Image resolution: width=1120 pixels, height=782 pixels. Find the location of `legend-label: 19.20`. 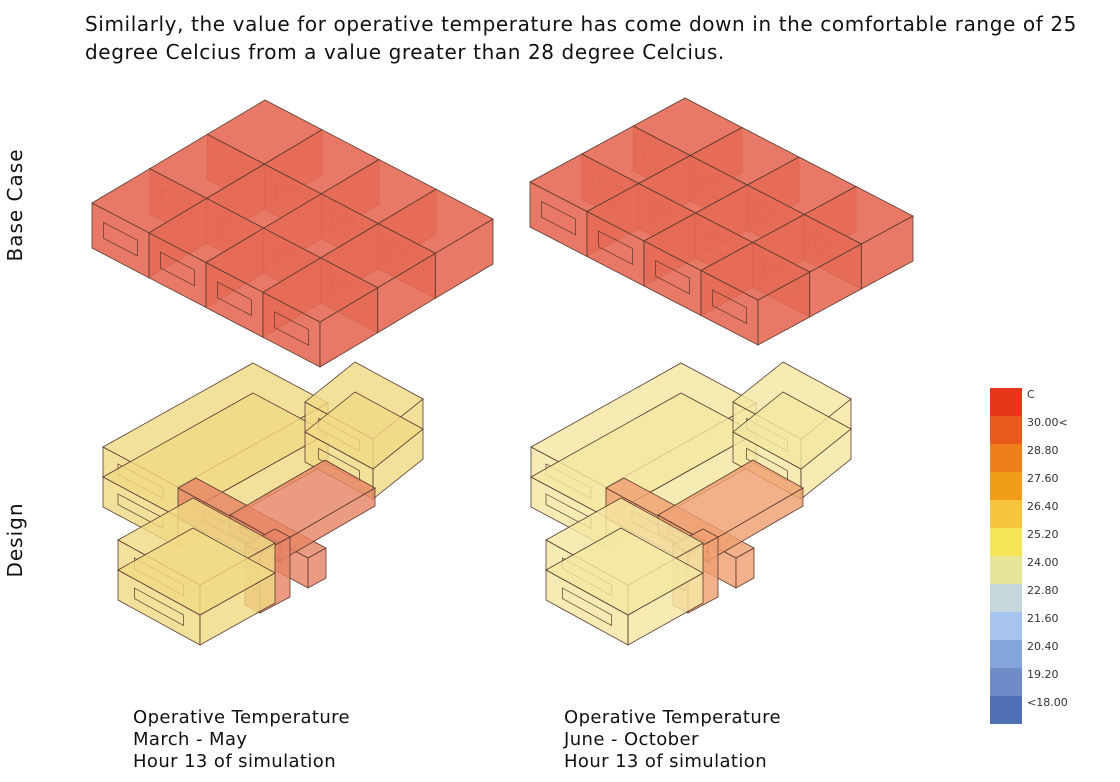

legend-label: 19.20 is located at coordinates (1043, 674).